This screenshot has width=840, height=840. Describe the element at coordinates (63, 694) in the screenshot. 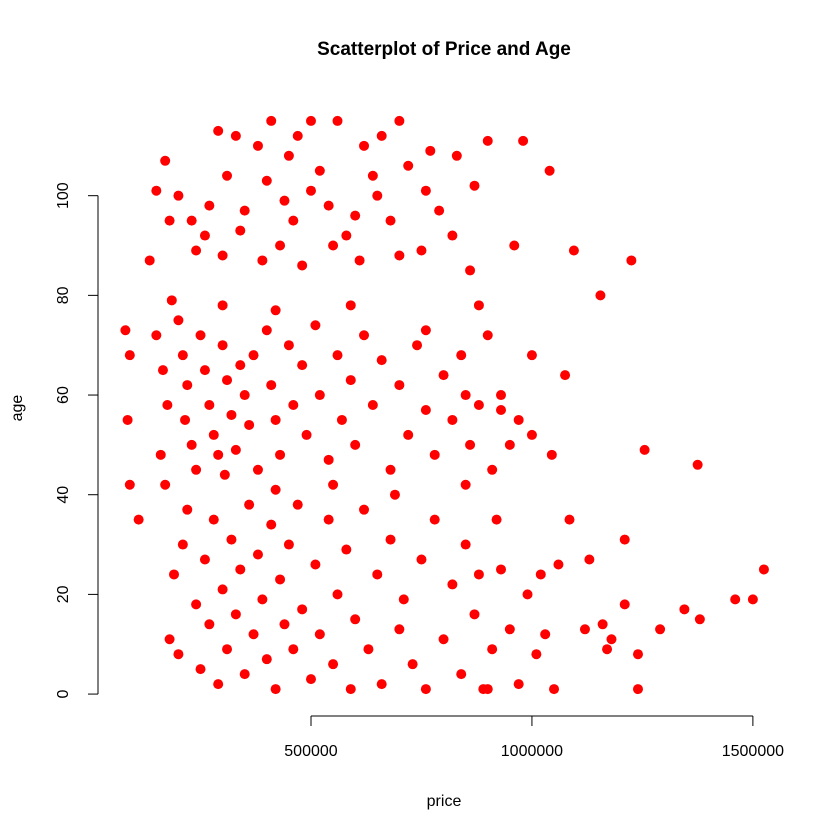

I see `y-tick-label: 0` at that location.